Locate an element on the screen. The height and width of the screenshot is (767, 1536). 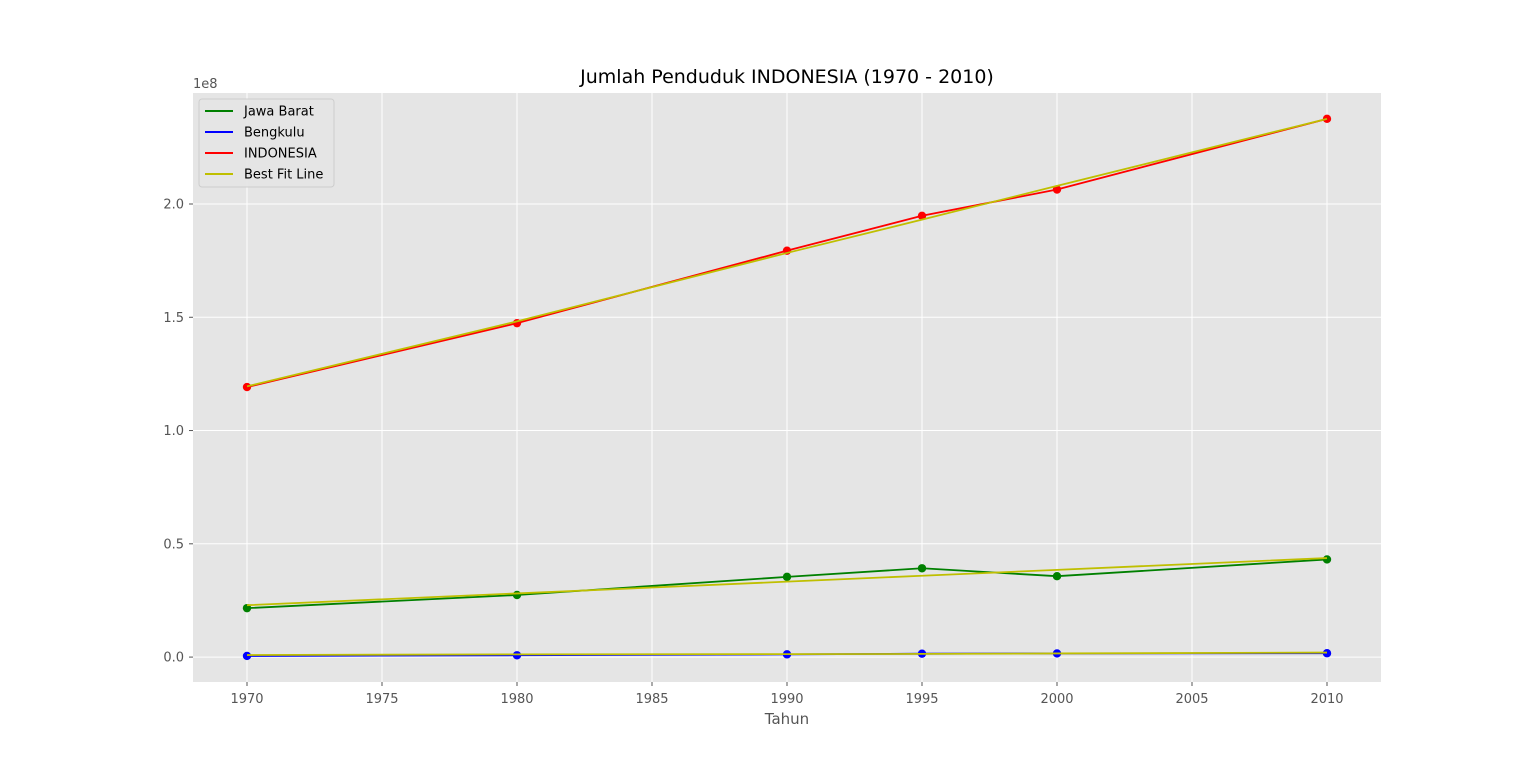
x-tick-label: 1995 is located at coordinates (921, 699).